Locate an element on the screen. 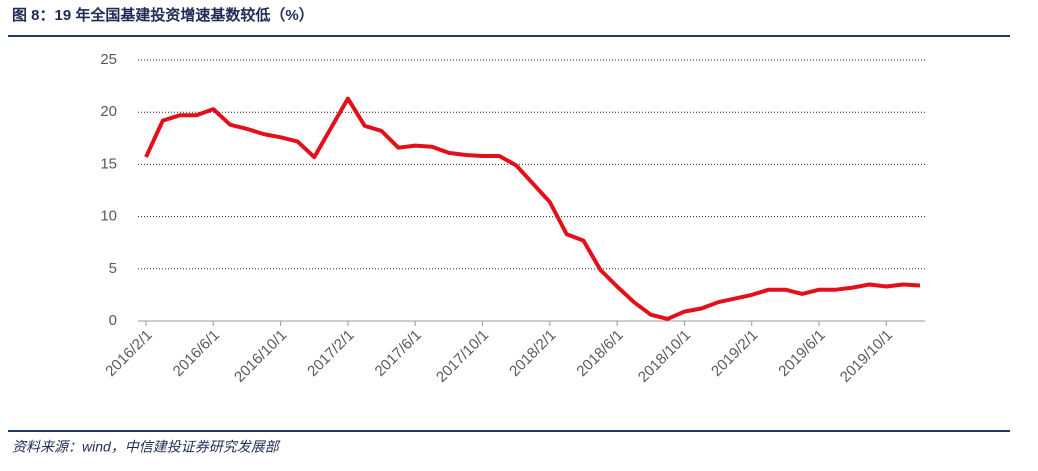 The height and width of the screenshot is (471, 1038). y-tick-label: 0 is located at coordinates (113, 320).